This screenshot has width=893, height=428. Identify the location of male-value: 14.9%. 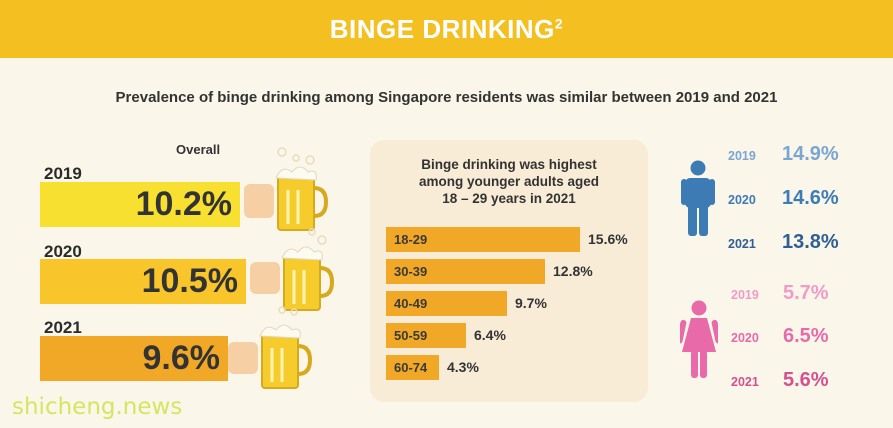
(810, 154).